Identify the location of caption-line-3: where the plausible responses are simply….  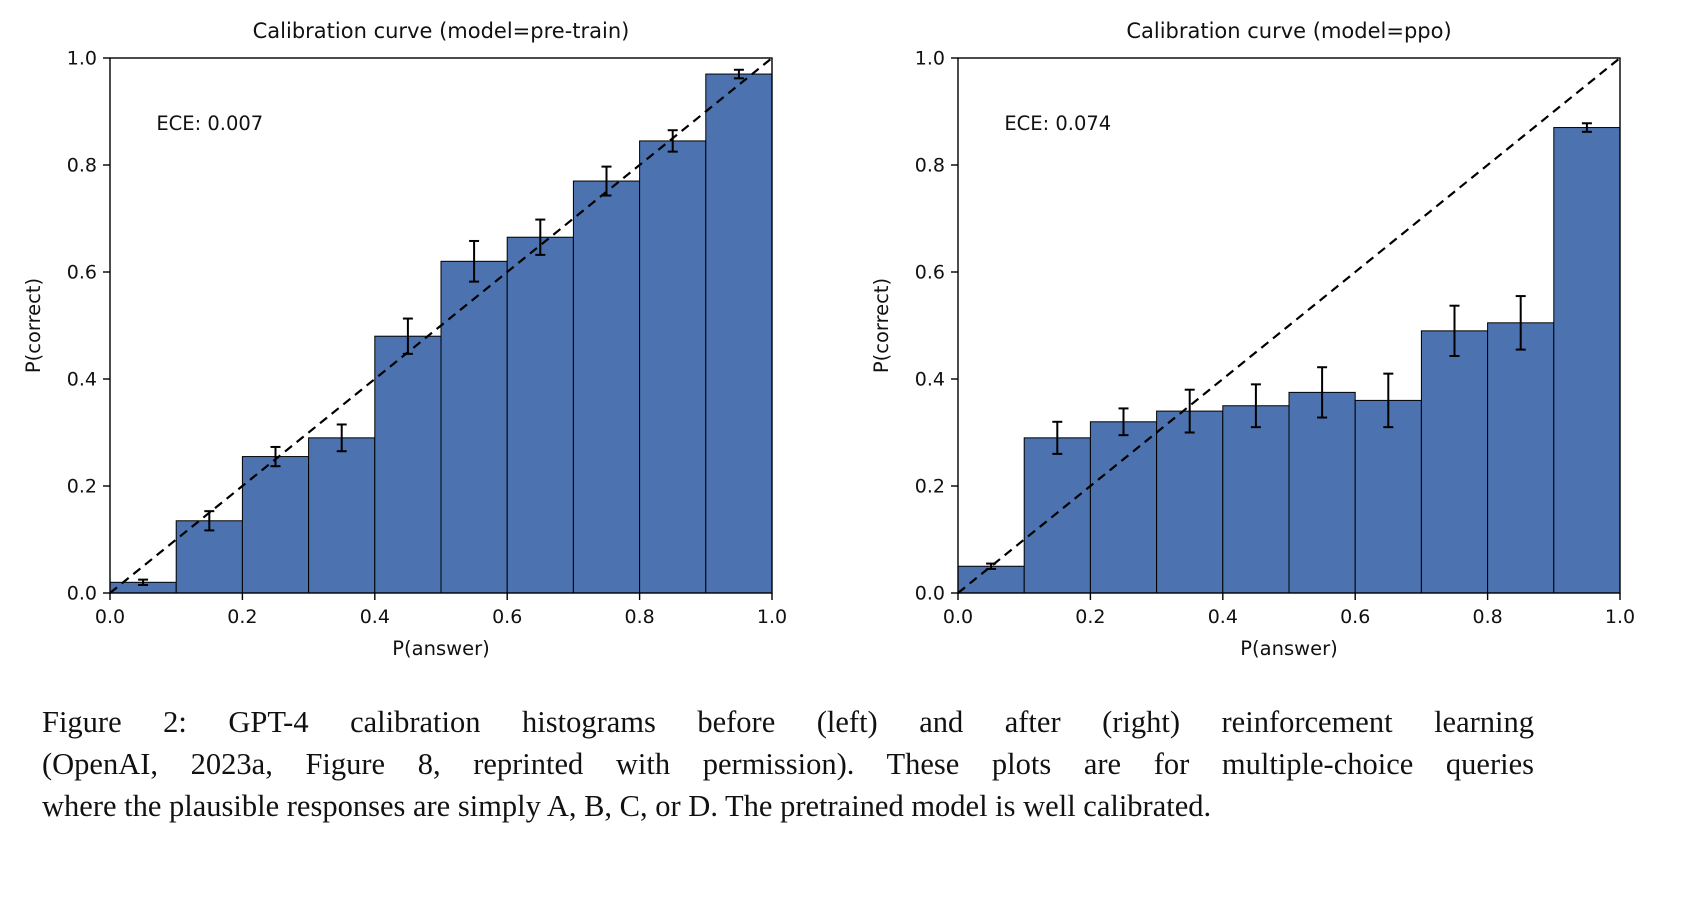
(627, 805).